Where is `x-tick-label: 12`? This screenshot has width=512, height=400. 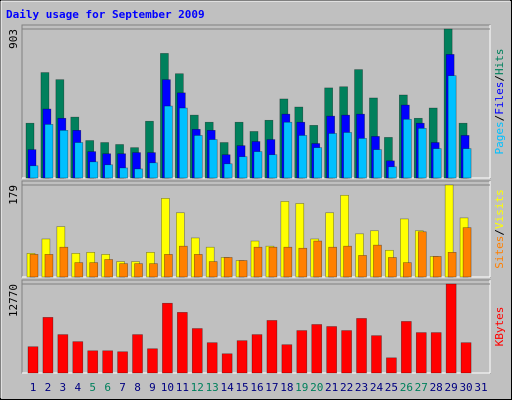
x-tick-label: 12 is located at coordinates (197, 387).